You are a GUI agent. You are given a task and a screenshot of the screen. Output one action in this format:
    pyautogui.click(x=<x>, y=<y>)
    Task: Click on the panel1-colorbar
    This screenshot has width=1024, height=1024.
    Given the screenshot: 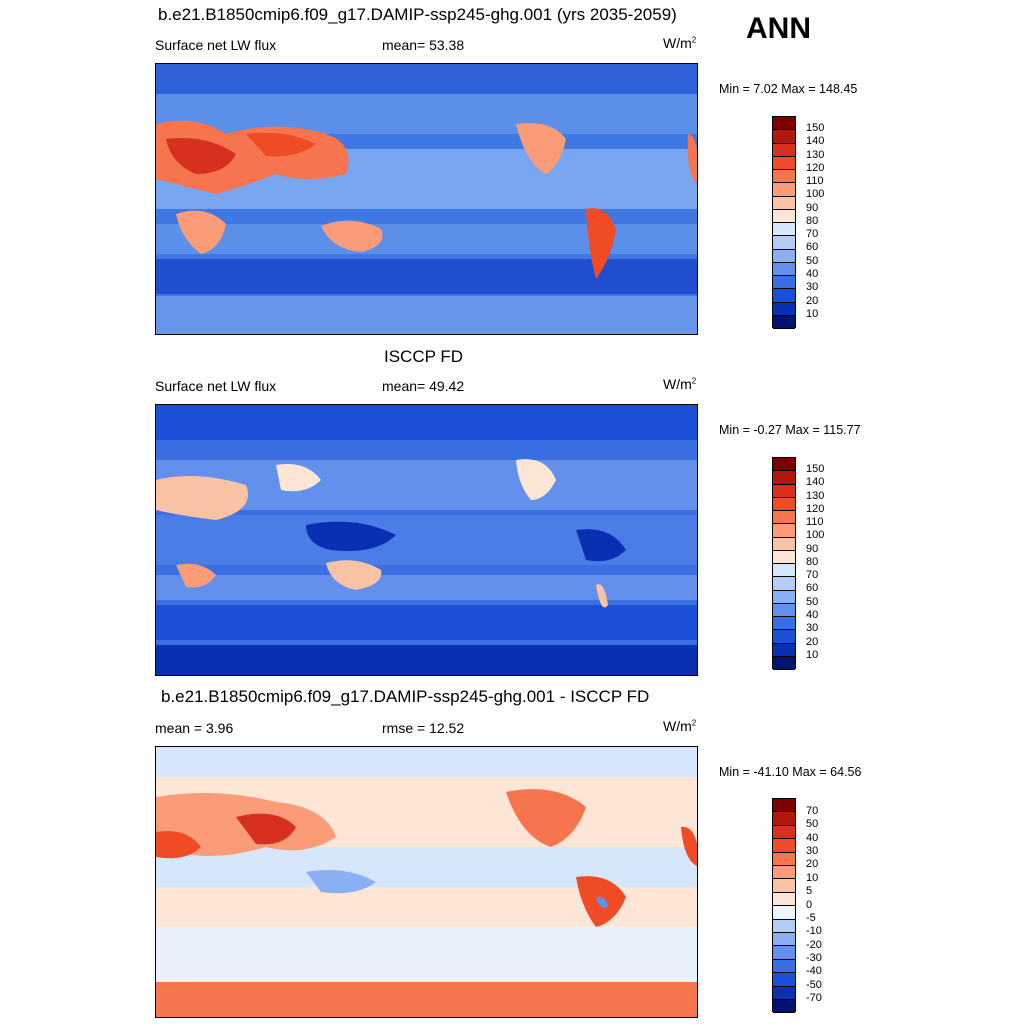 What is the action you would take?
    pyautogui.click(x=784, y=222)
    